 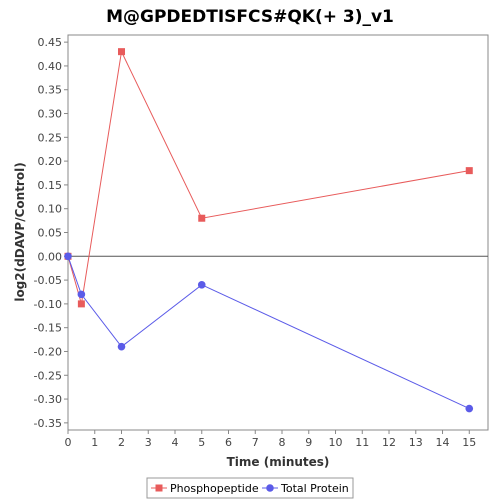 What do you see at coordinates (68, 442) in the screenshot?
I see `x-tick-label: 0` at bounding box center [68, 442].